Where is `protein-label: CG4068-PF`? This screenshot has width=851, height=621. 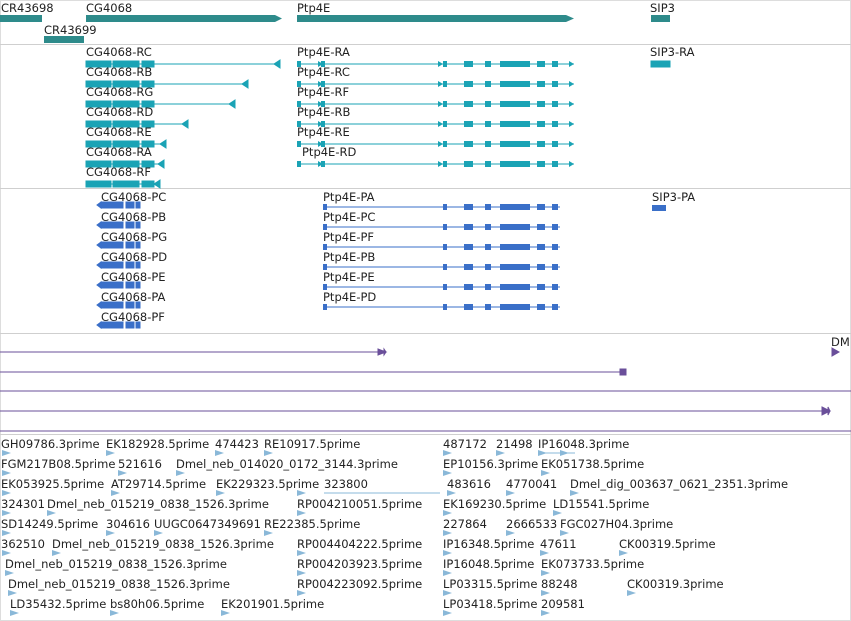 protein-label: CG4068-PF is located at coordinates (133, 317).